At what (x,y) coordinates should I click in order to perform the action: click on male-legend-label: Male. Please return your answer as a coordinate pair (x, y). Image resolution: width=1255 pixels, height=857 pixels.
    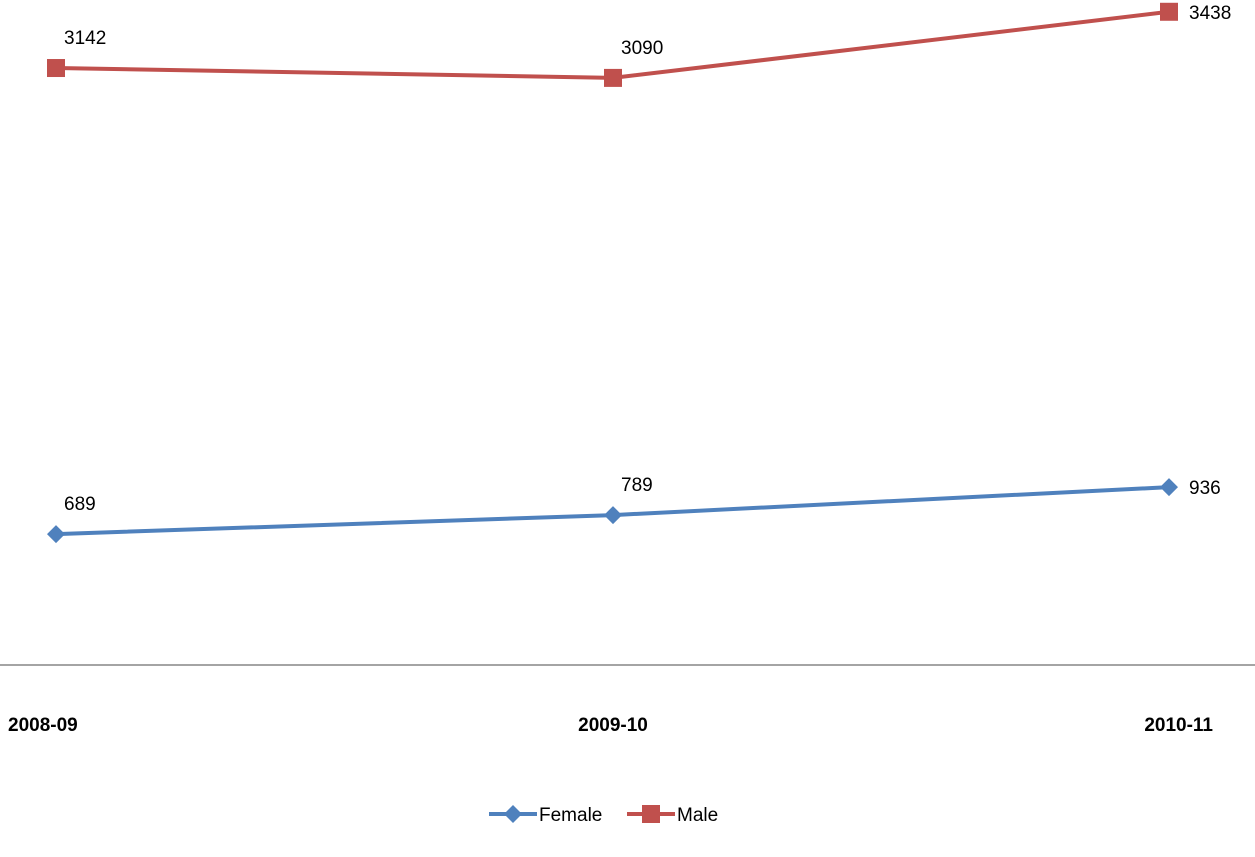
    Looking at the image, I should click on (697, 815).